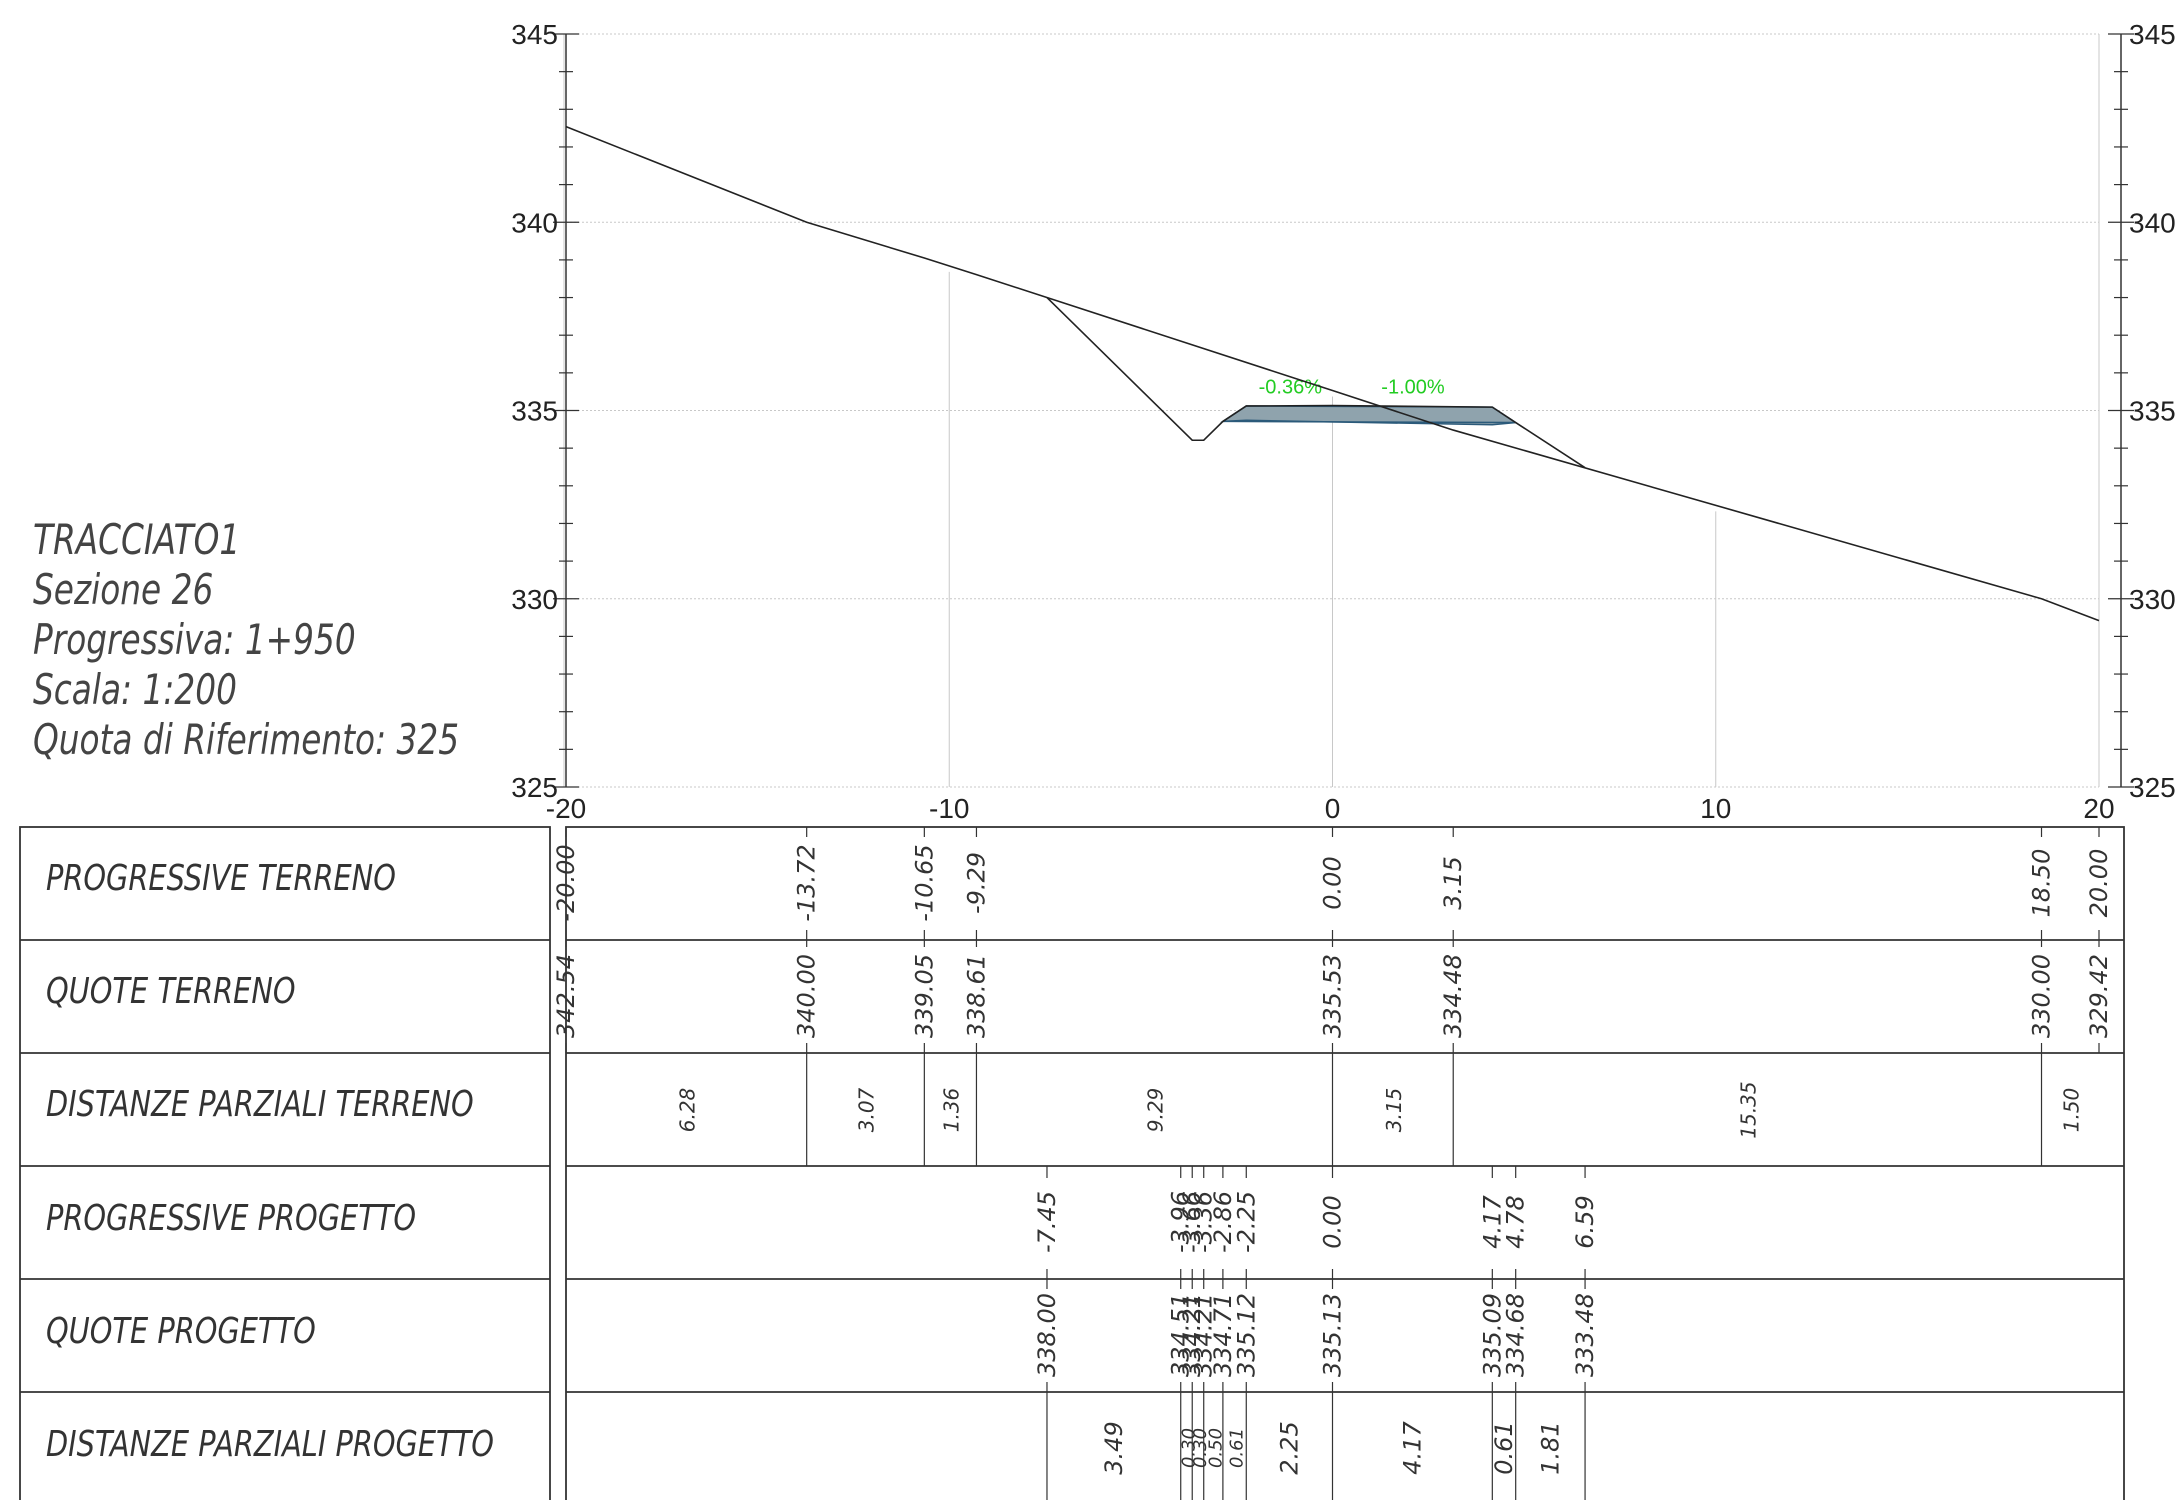  Describe the element at coordinates (951, 1110) in the screenshot. I see `dist-terreno-value: 1.36` at that location.